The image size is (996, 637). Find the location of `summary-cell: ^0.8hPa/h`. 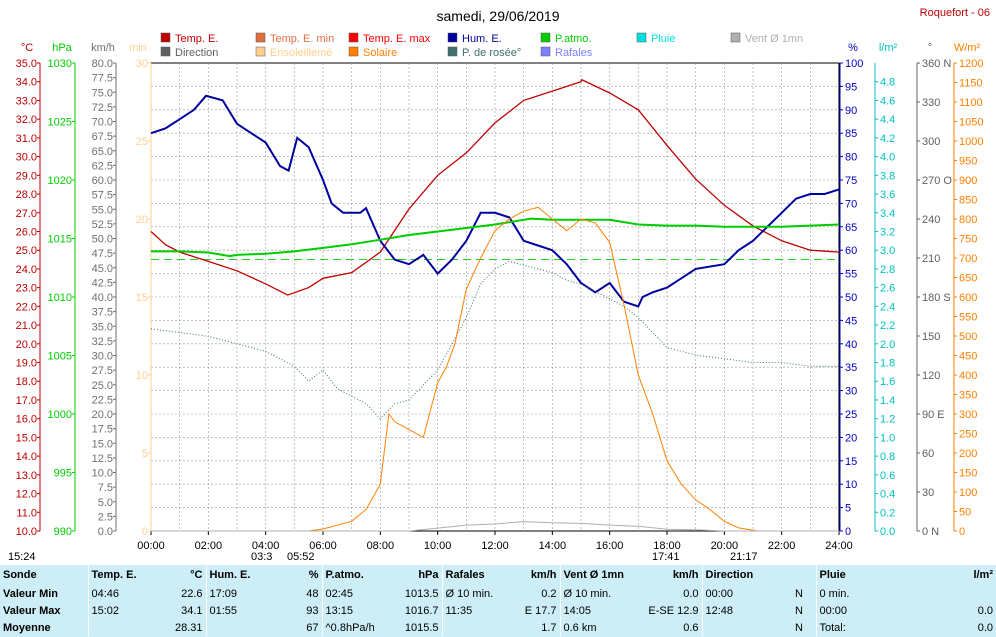

summary-cell: ^0.8hPa/h is located at coordinates (356, 627).